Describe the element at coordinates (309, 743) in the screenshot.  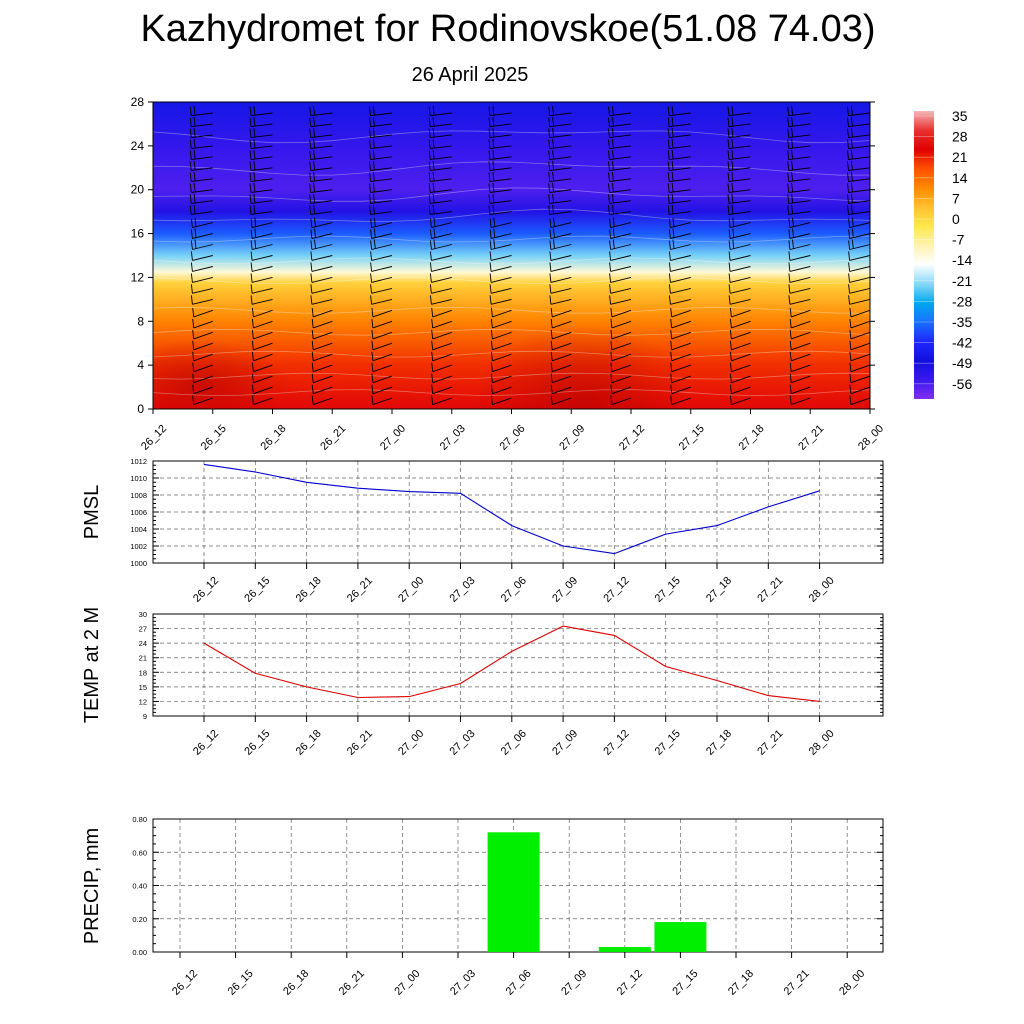
I see `x-tick-label: 26_18` at that location.